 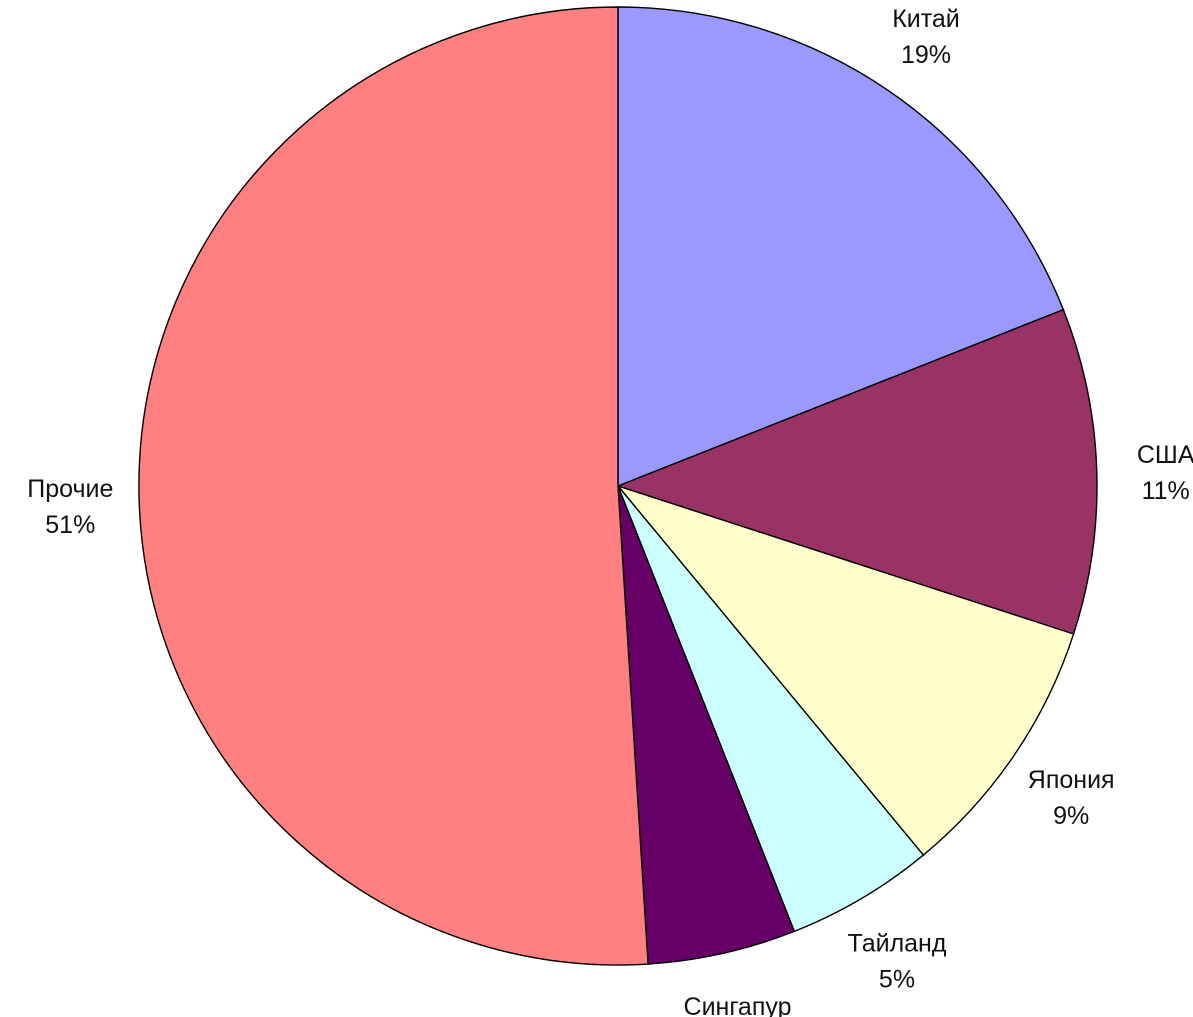 I want to click on slice-value-label: 5%, so click(x=897, y=980).